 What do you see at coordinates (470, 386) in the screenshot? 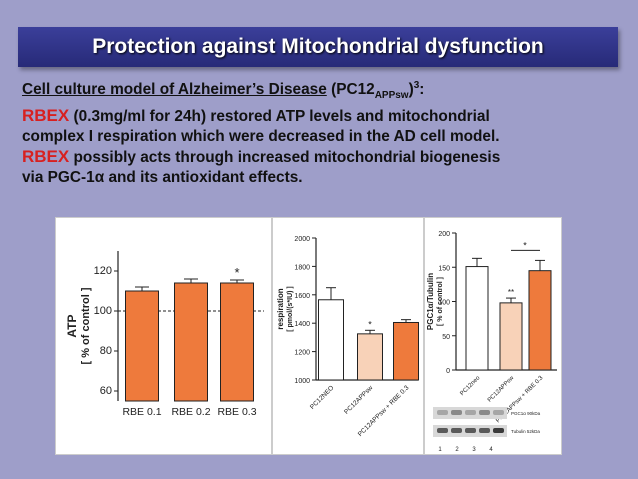
I see `category-label: PC12neo` at bounding box center [470, 386].